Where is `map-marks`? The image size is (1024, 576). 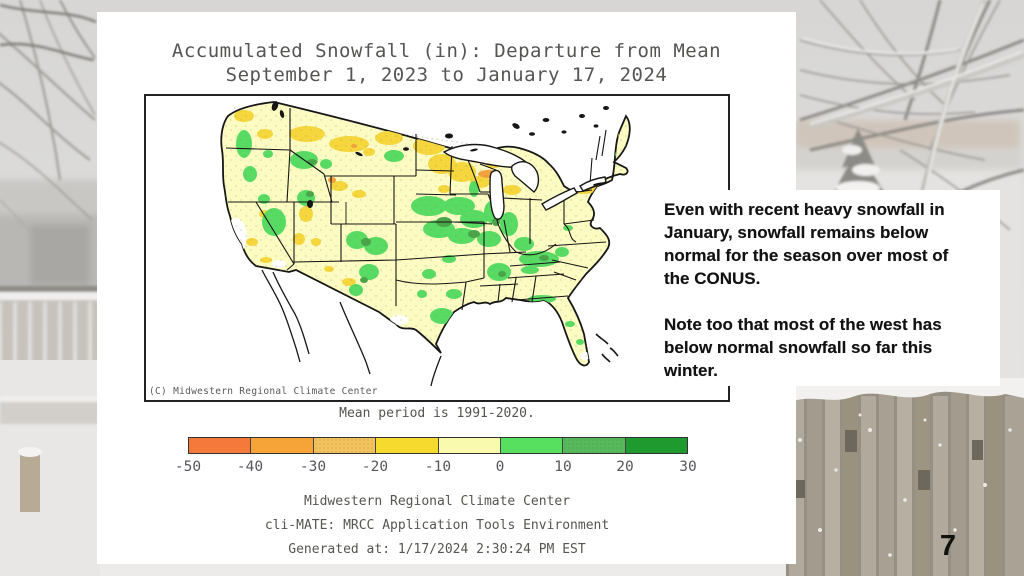
map-marks is located at coordinates (440, 154).